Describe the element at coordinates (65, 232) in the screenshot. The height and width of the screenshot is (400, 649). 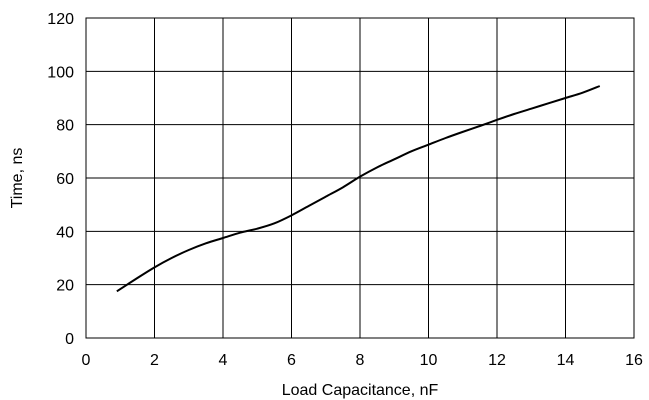
I see `y-tick-label: 40` at that location.